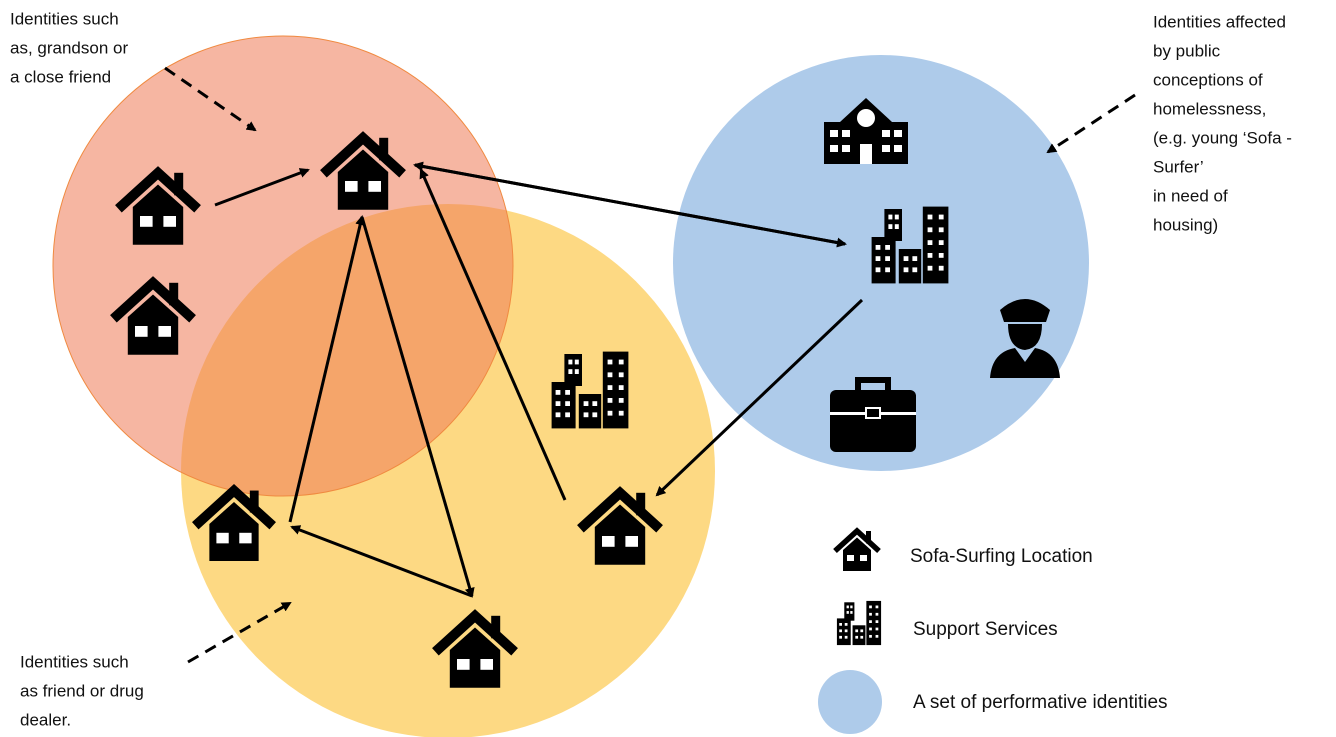  I want to click on legend-label: Support Services, so click(985, 629).